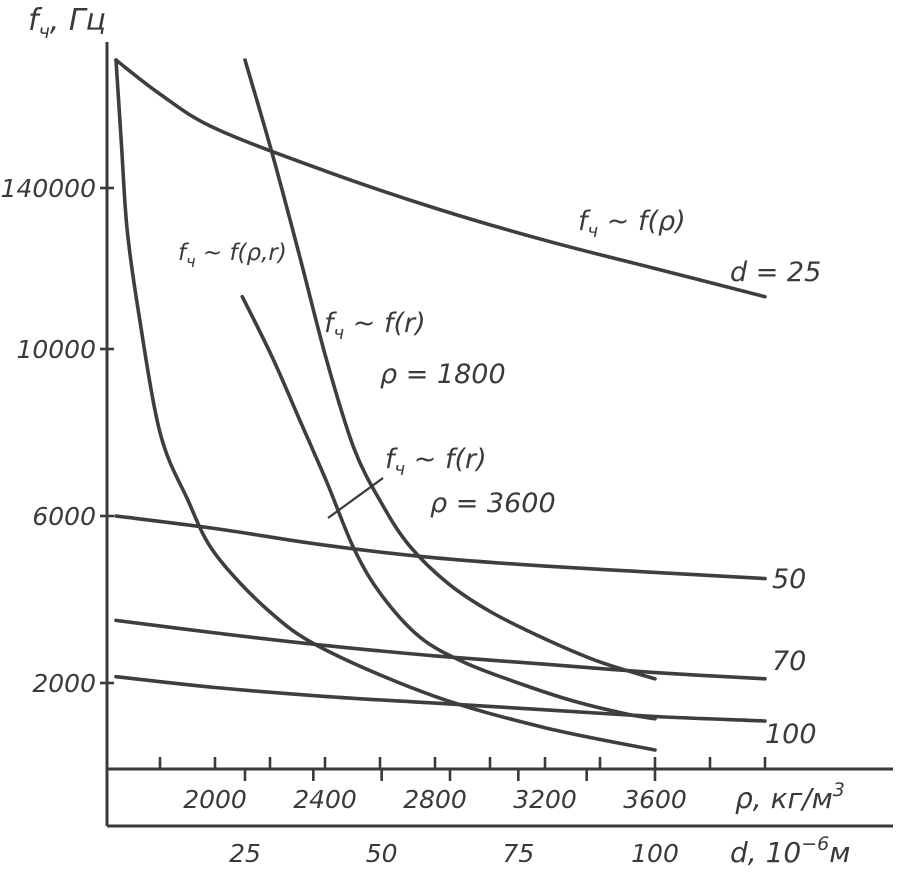  What do you see at coordinates (232, 255) in the screenshot?
I see `label-f-rho-r: fч ~ f(ρ,r)` at bounding box center [232, 255].